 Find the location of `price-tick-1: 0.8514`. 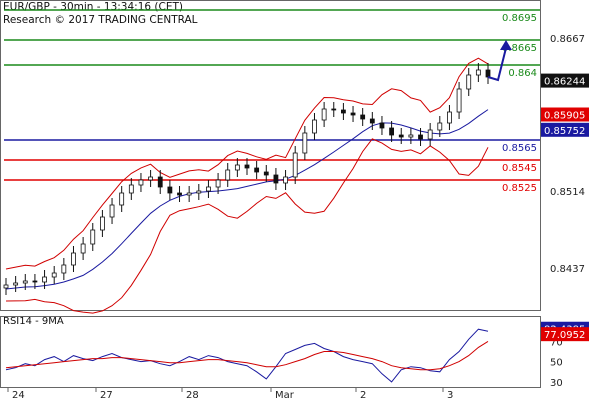

price-tick-1: 0.8514 is located at coordinates (567, 192).